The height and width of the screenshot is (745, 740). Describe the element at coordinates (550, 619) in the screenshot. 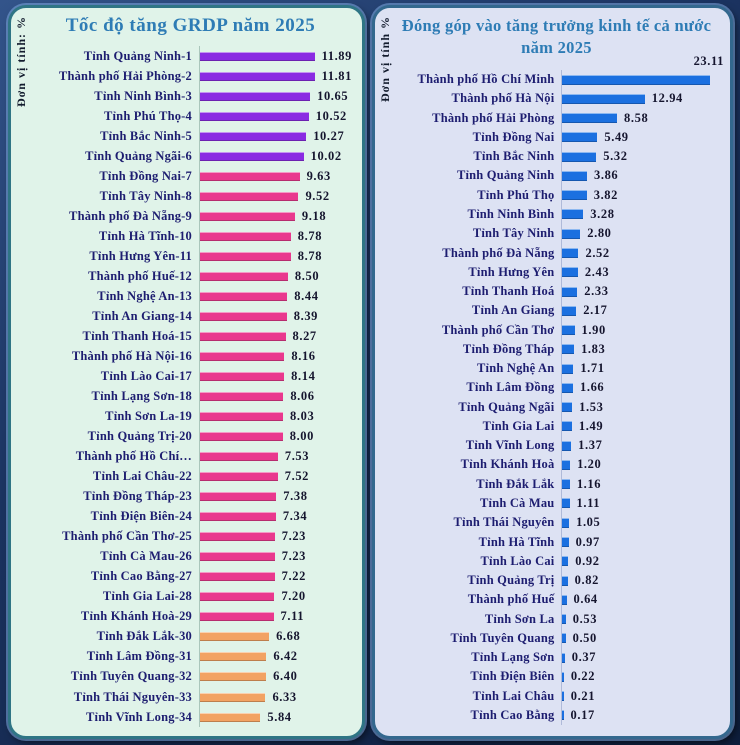

I see `chart-row: Tỉnh Sơn La 0.53` at that location.